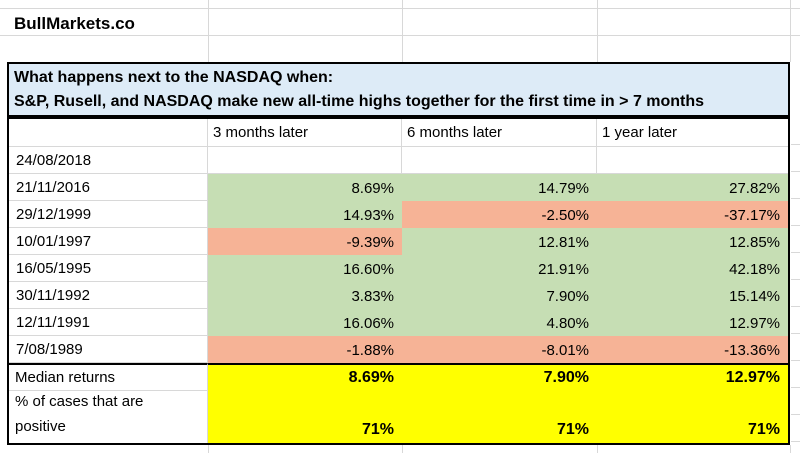 This screenshot has width=800, height=453. Describe the element at coordinates (108, 268) in the screenshot. I see `date-cell: 16/05/1995` at that location.